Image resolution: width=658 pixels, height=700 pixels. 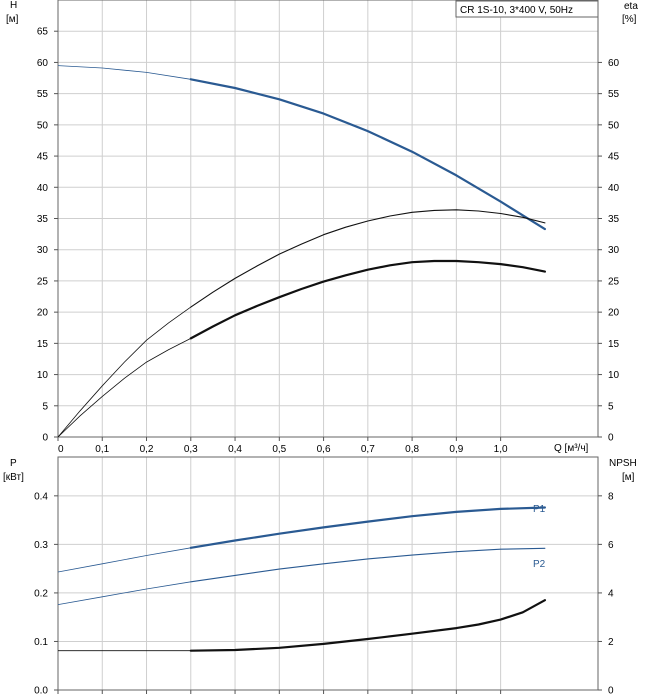 I want to click on top-left-tick-label: 55, so click(x=43, y=94).